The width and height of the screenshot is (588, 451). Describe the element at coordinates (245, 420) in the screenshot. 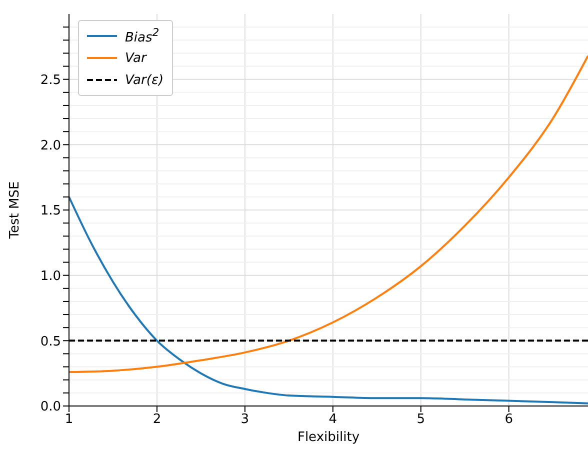

I see `x-tick-label: 3` at that location.